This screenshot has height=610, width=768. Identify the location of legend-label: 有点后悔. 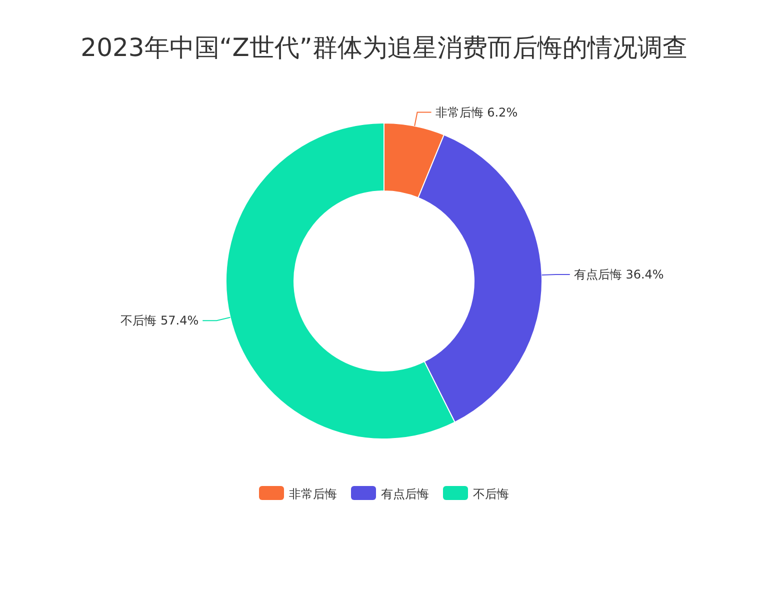
(405, 494).